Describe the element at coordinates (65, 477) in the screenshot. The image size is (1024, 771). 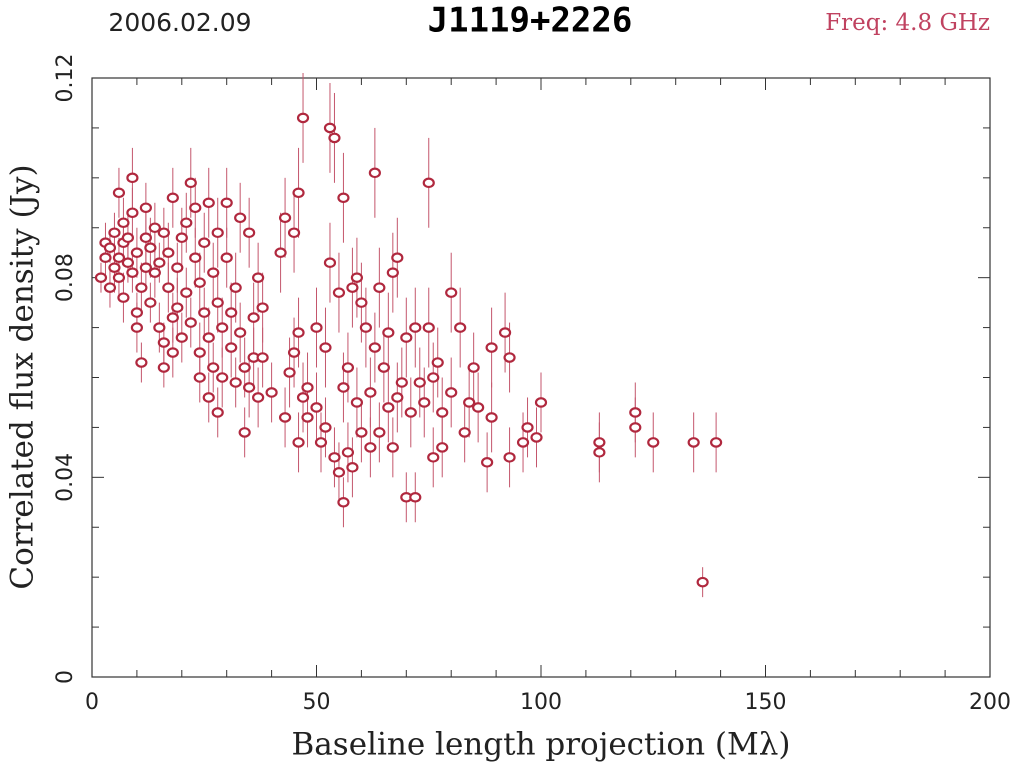
I see `y-tick-label: 0.04` at that location.